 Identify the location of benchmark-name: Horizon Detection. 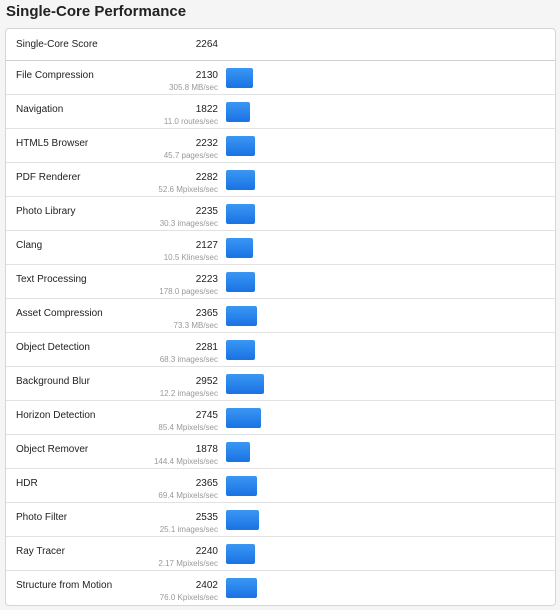
(56, 415).